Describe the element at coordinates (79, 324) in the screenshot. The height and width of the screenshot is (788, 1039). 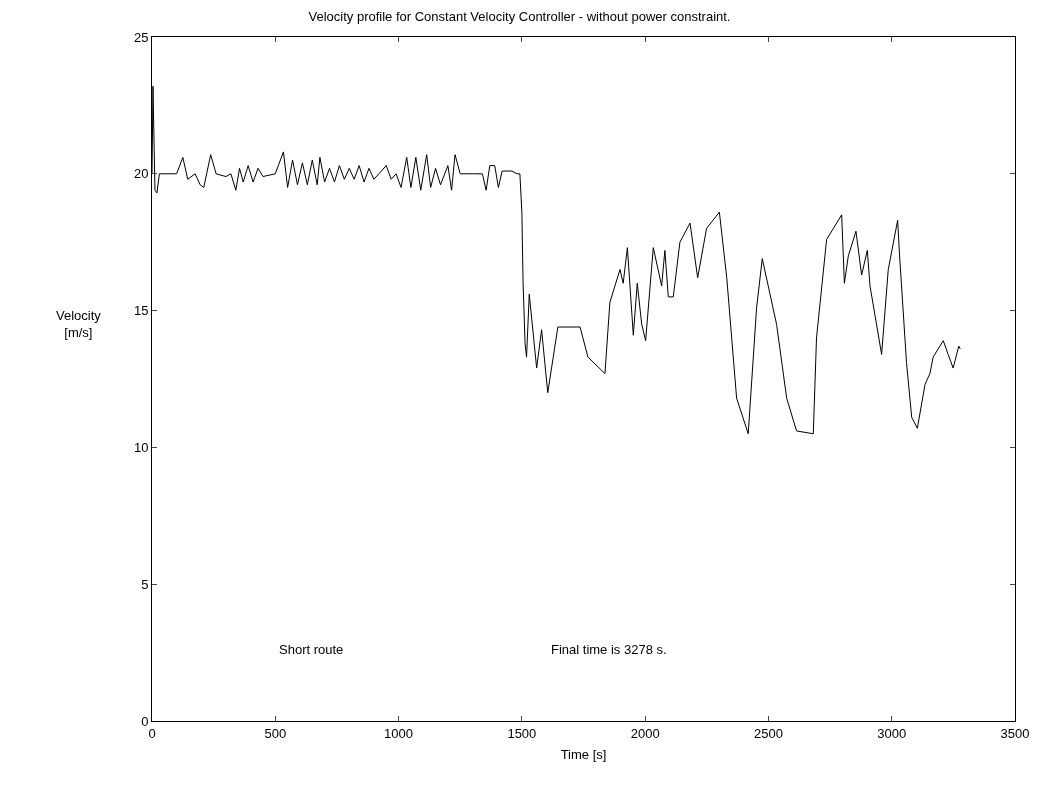
I see `y-axis-title: Velocity [m/s]` at that location.